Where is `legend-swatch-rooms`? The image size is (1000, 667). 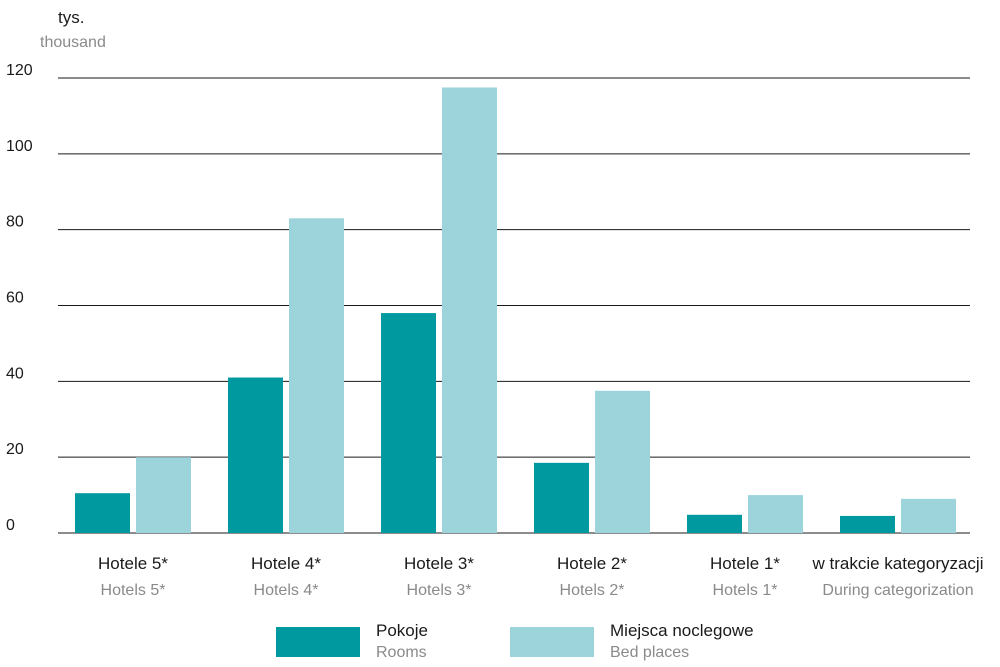
legend-swatch-rooms is located at coordinates (318, 642).